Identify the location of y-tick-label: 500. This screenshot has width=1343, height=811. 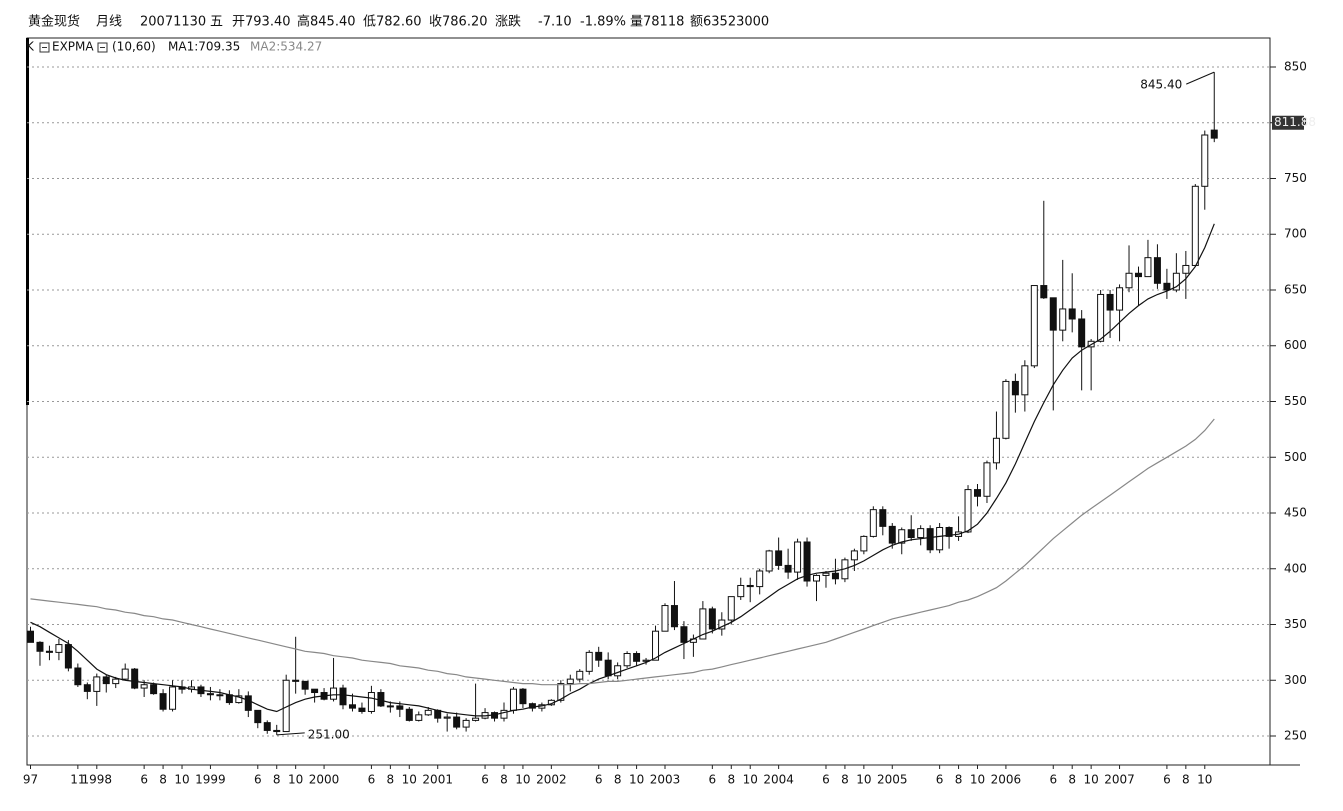
(1295, 457).